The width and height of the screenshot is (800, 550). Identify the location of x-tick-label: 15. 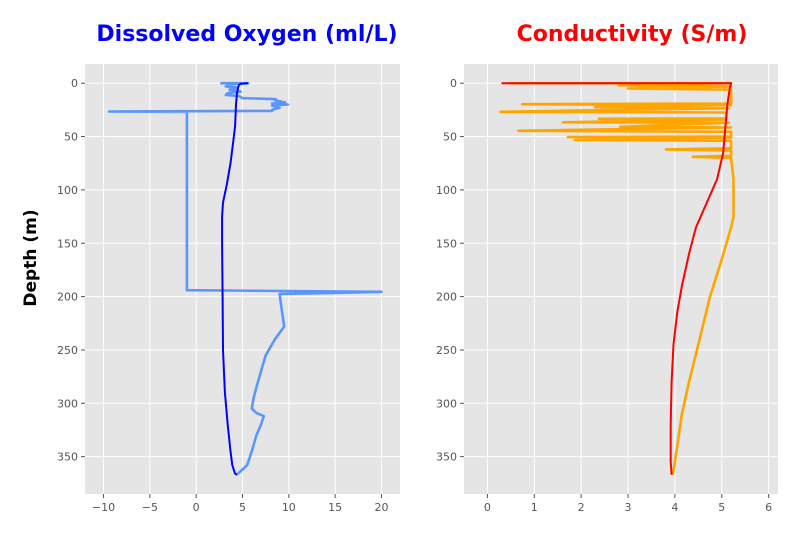
(335, 507).